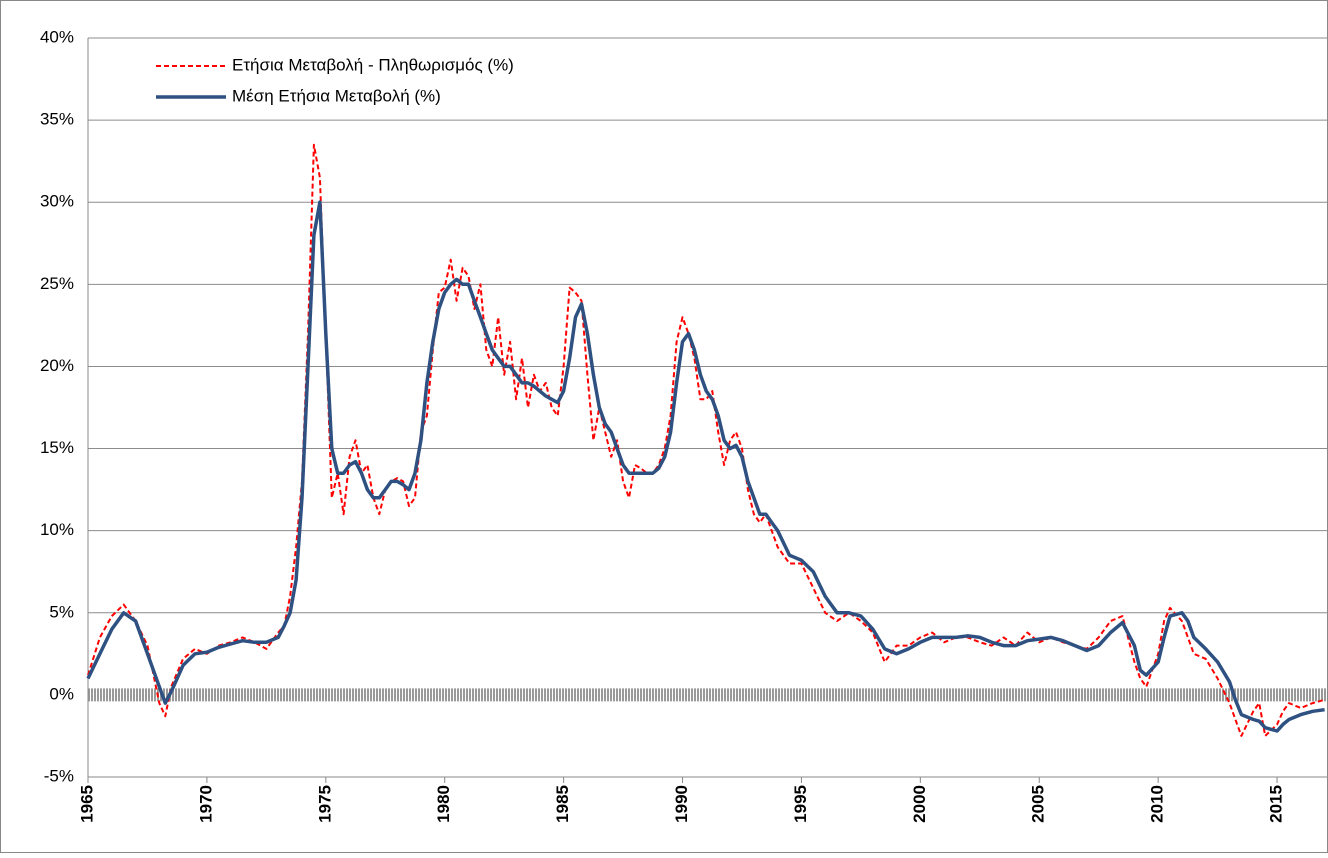 The image size is (1328, 858). I want to click on y-tick-label: 20%, so click(57, 365).